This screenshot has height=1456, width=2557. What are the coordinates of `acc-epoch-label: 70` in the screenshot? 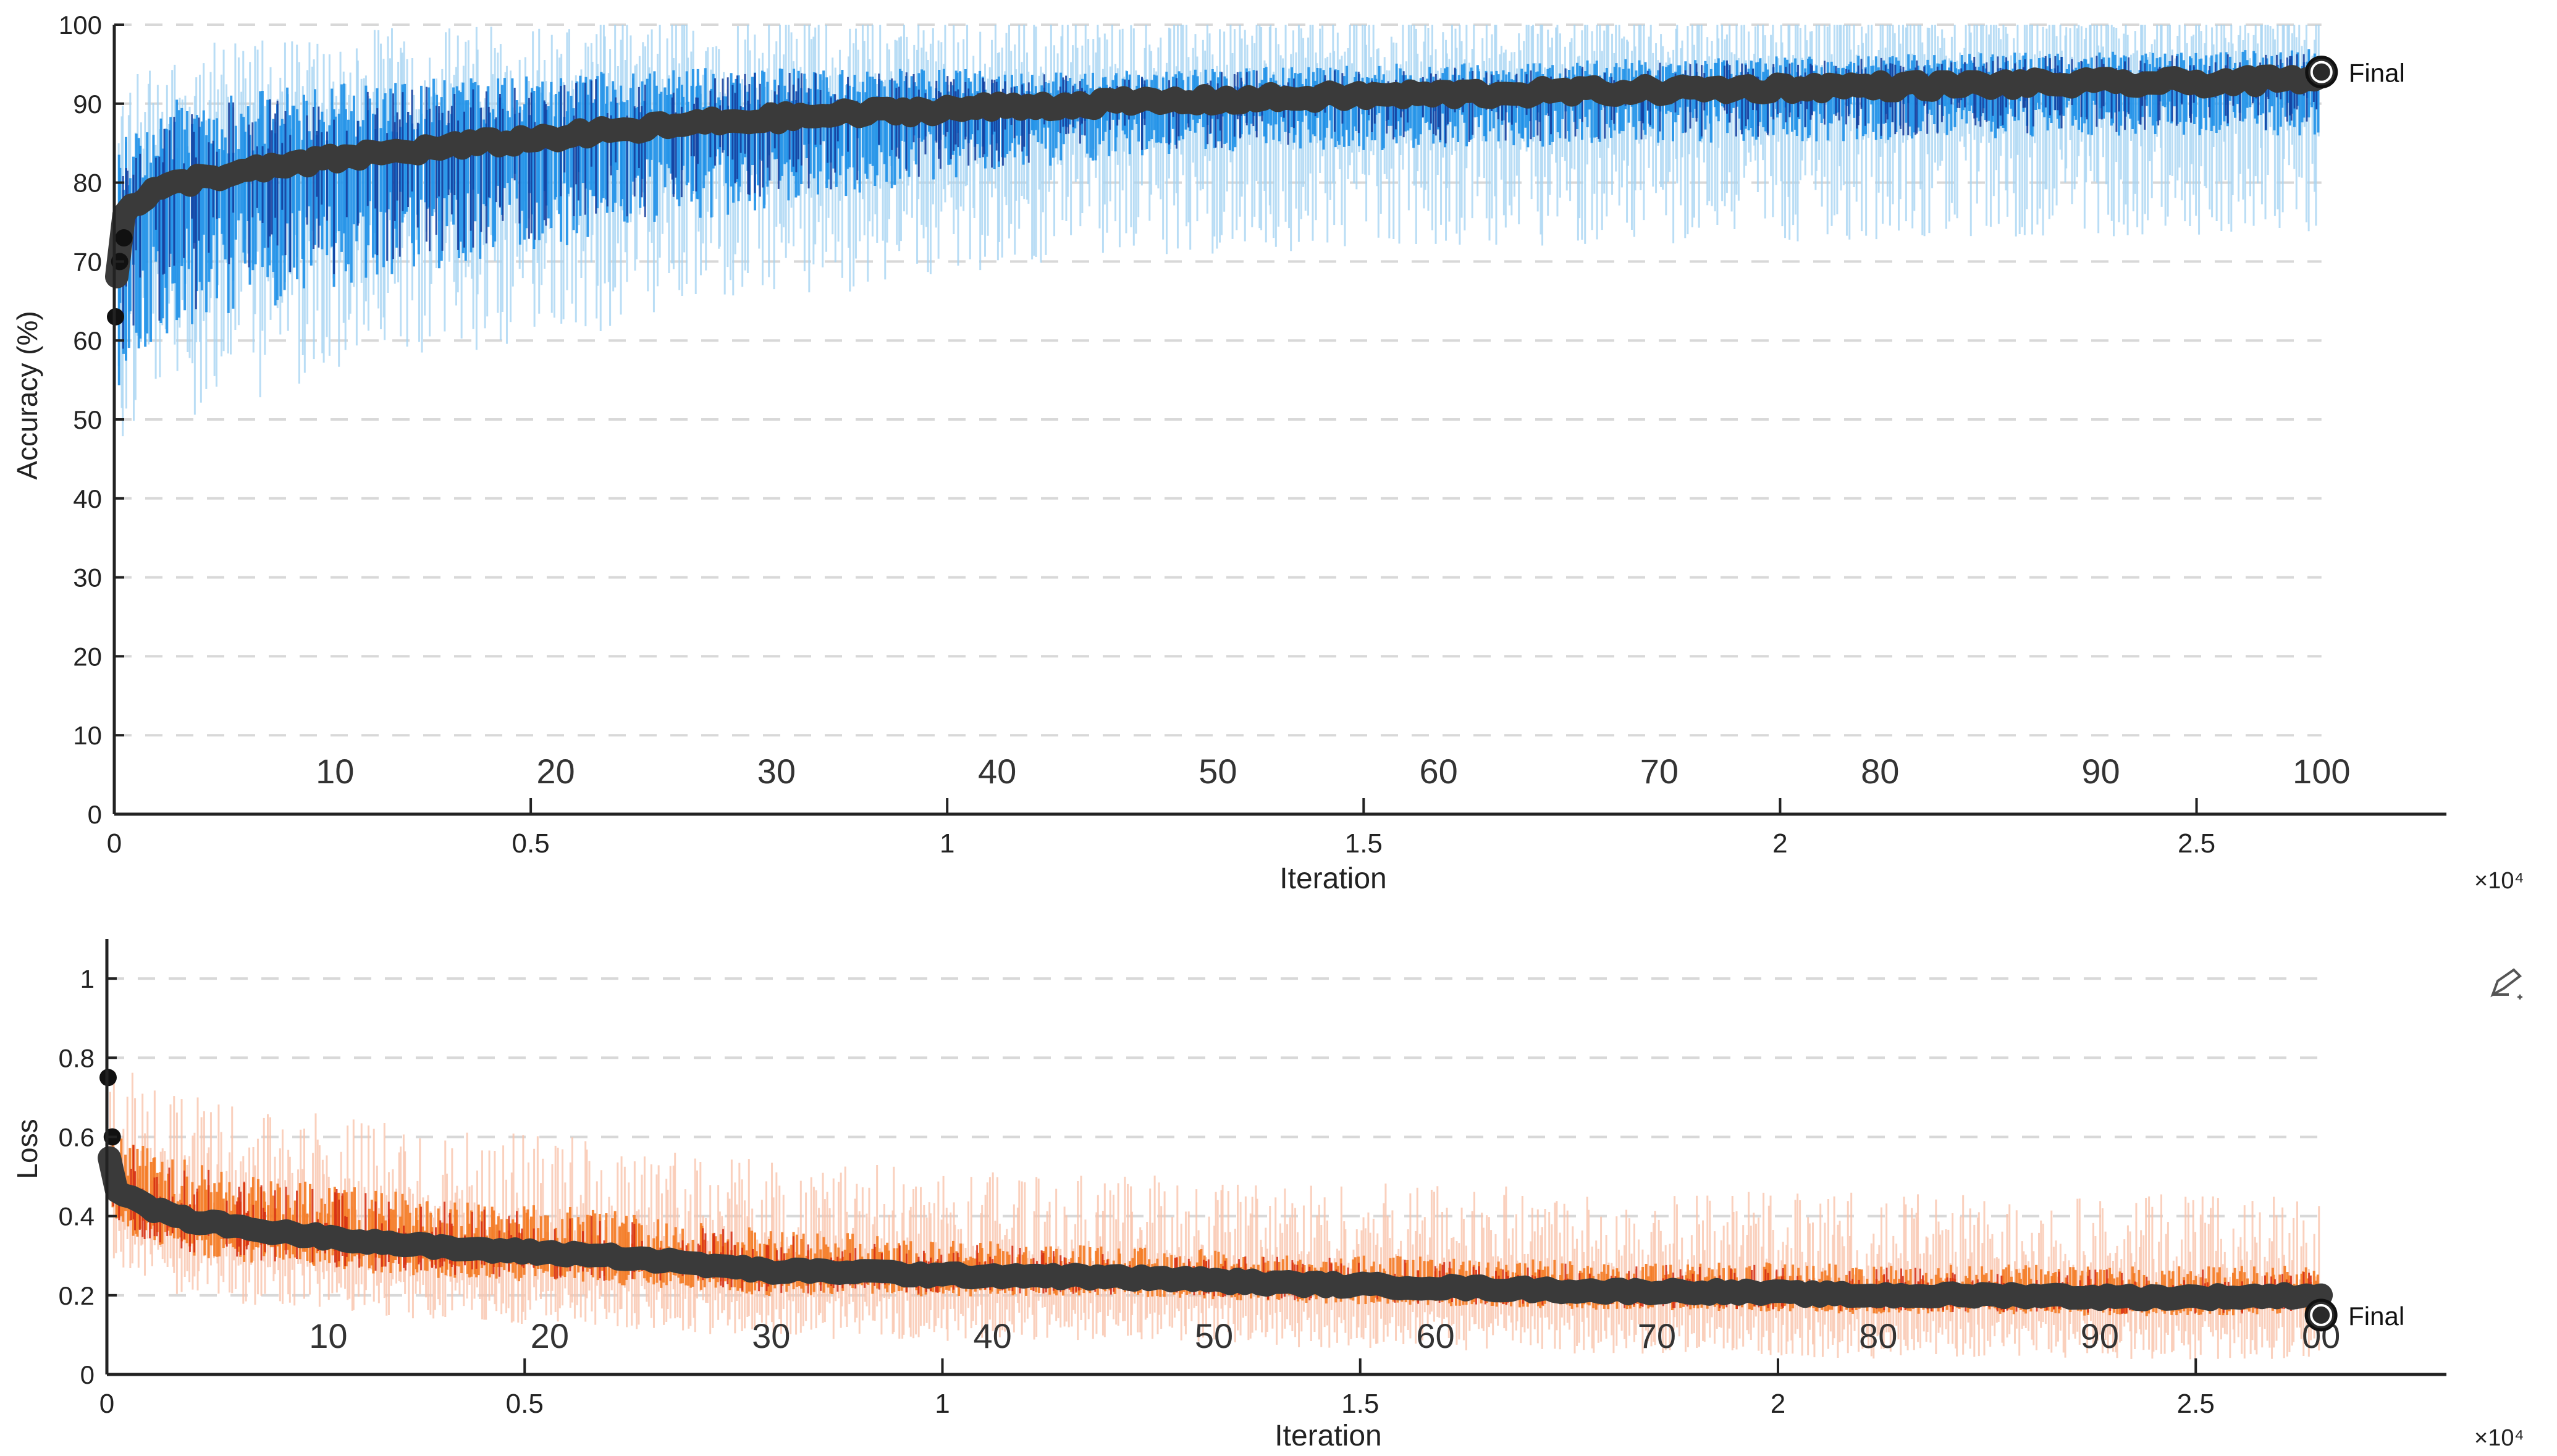 It's located at (1659, 772).